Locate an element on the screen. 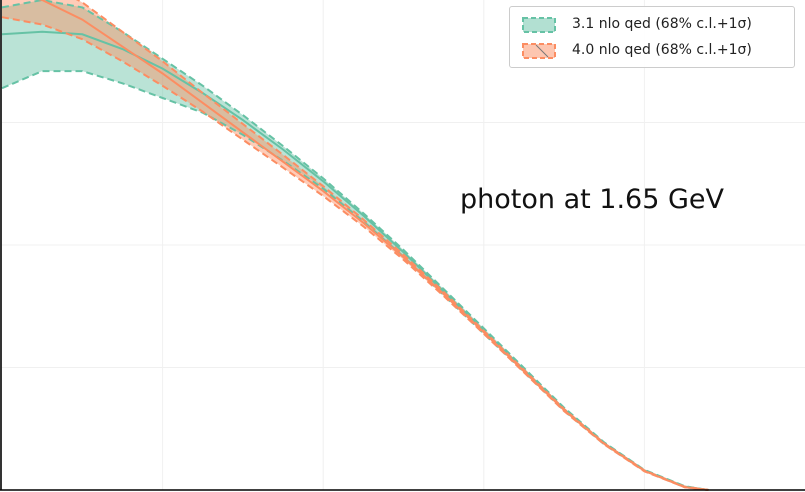 This screenshot has width=805, height=492. legend-label-series-1: 3.1 nlo qed (68% c.l.+1σ) is located at coordinates (662, 24).